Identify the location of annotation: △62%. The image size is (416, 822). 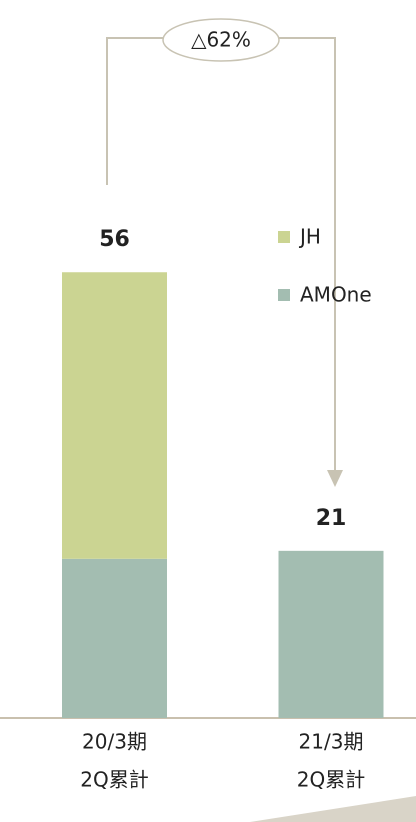
(221, 40).